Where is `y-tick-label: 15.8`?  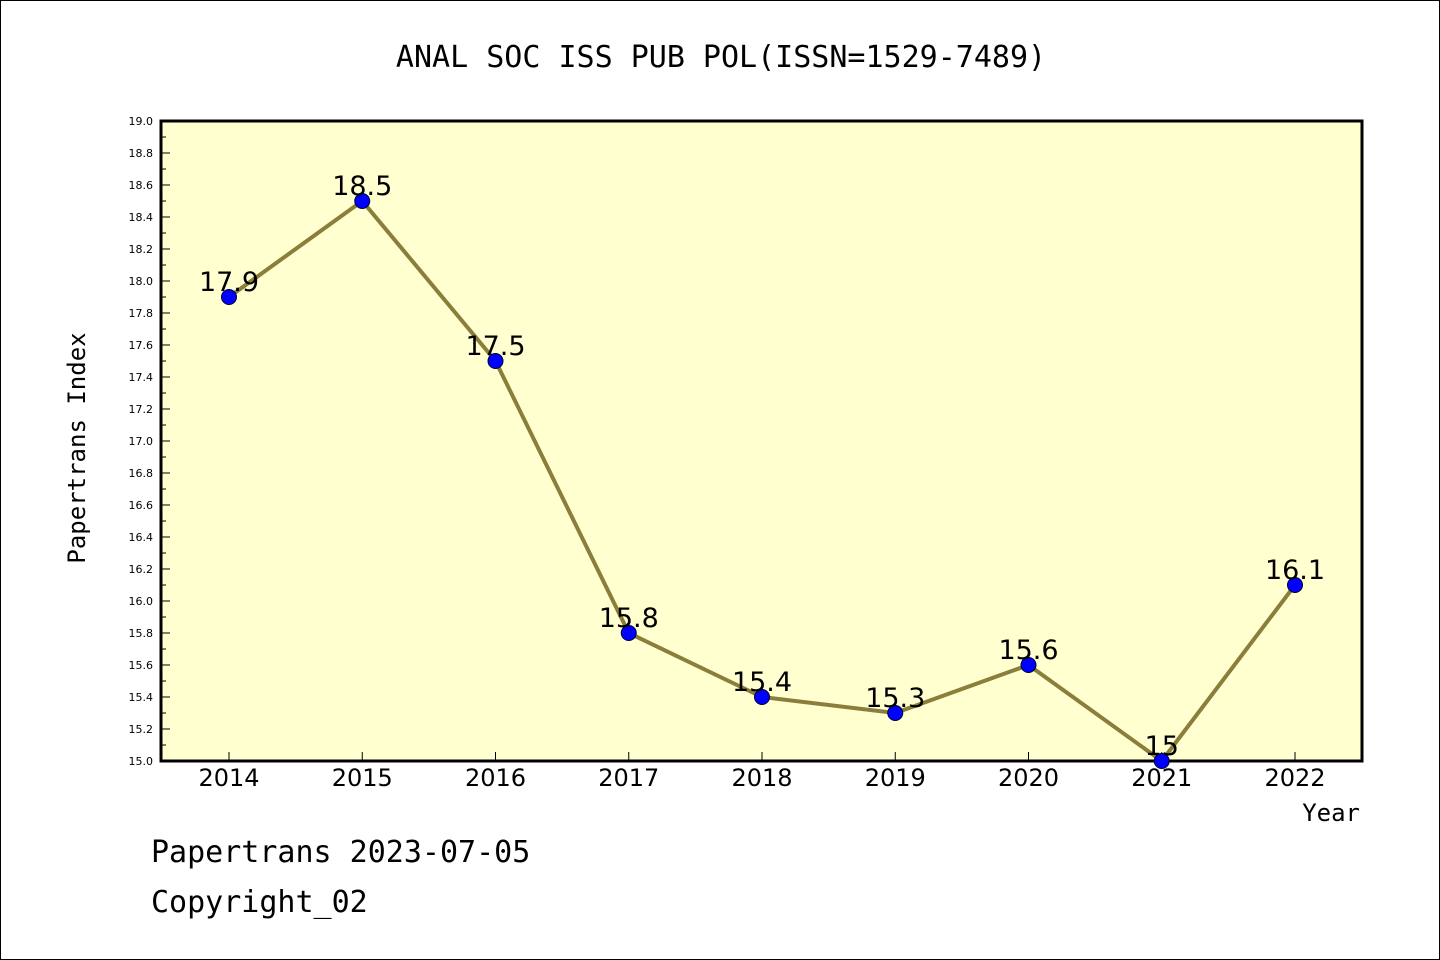 y-tick-label: 15.8 is located at coordinates (141, 633).